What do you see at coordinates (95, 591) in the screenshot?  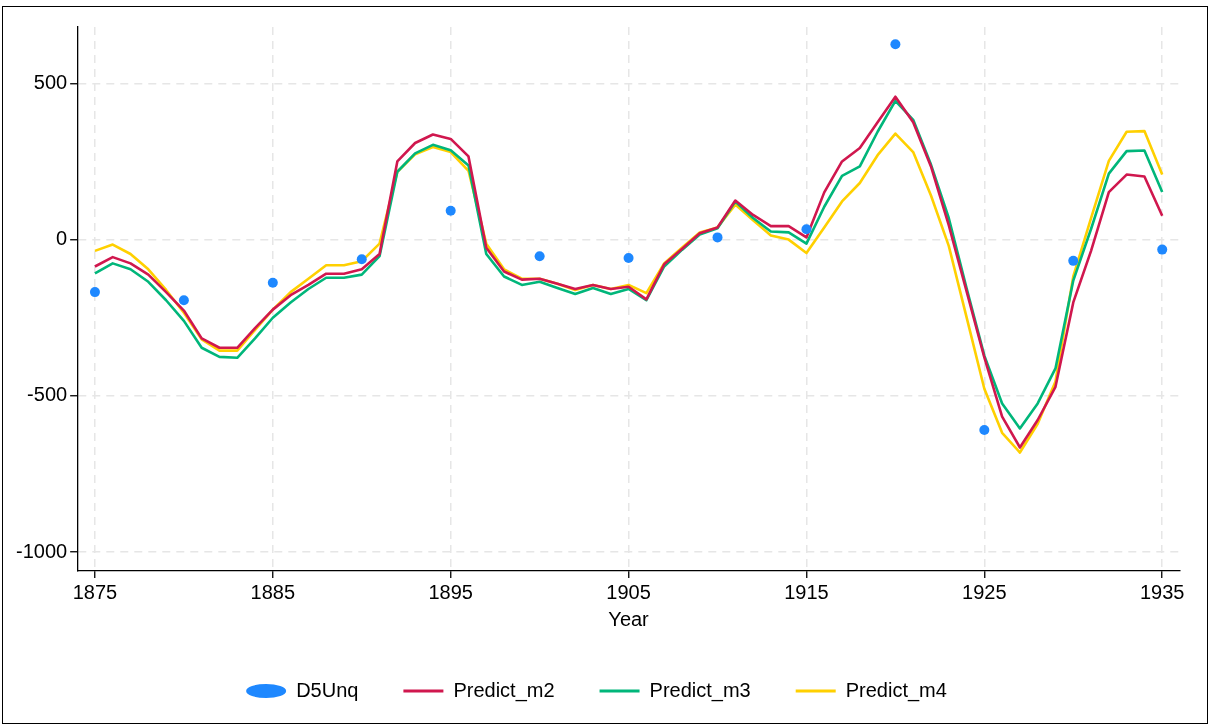 I see `x-tick-label: 1875` at bounding box center [95, 591].